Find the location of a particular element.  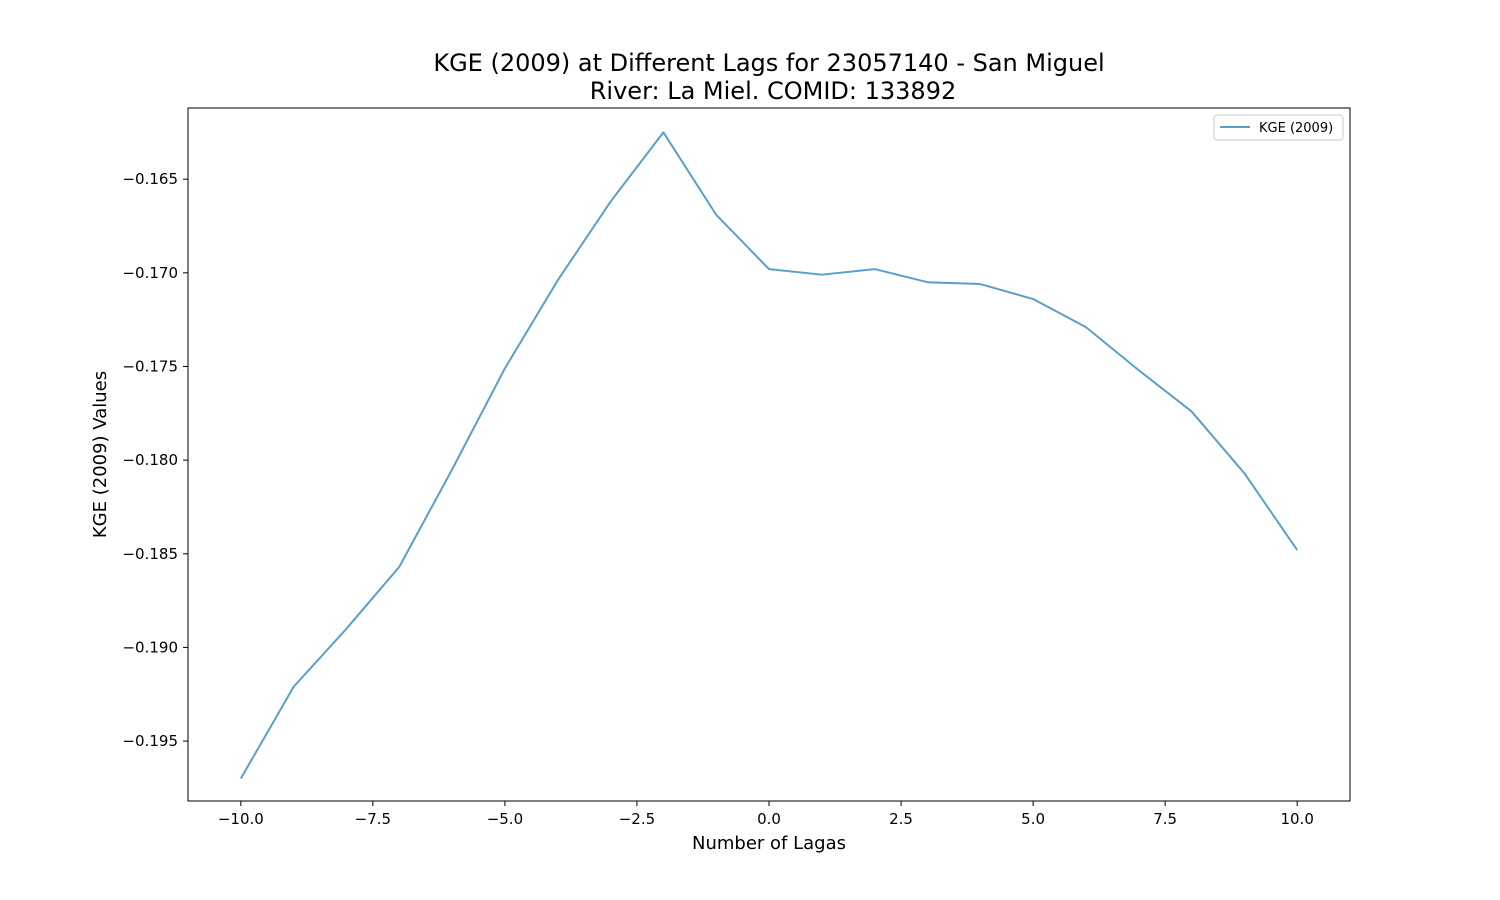

y-tick-label: −0.175 is located at coordinates (150, 366).